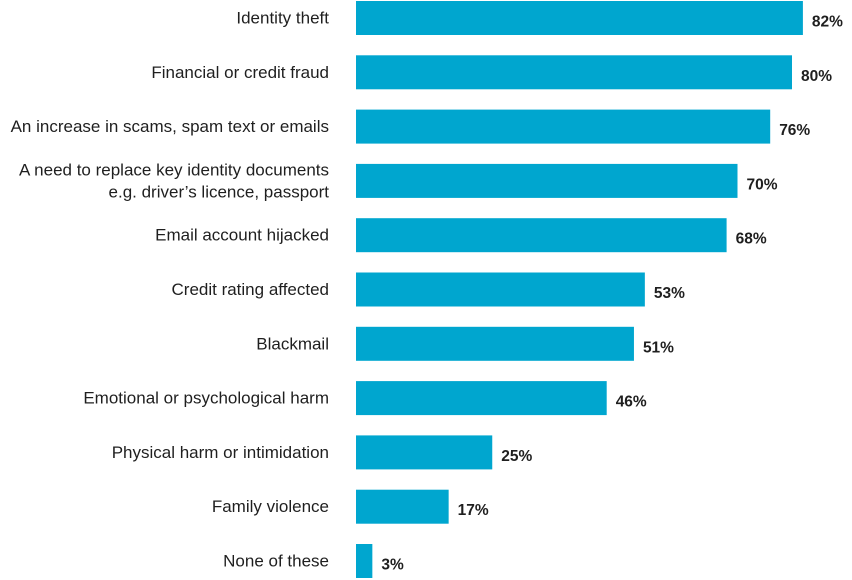 This screenshot has height=580, width=852. Describe the element at coordinates (473, 510) in the screenshot. I see `value-label: 17%` at that location.